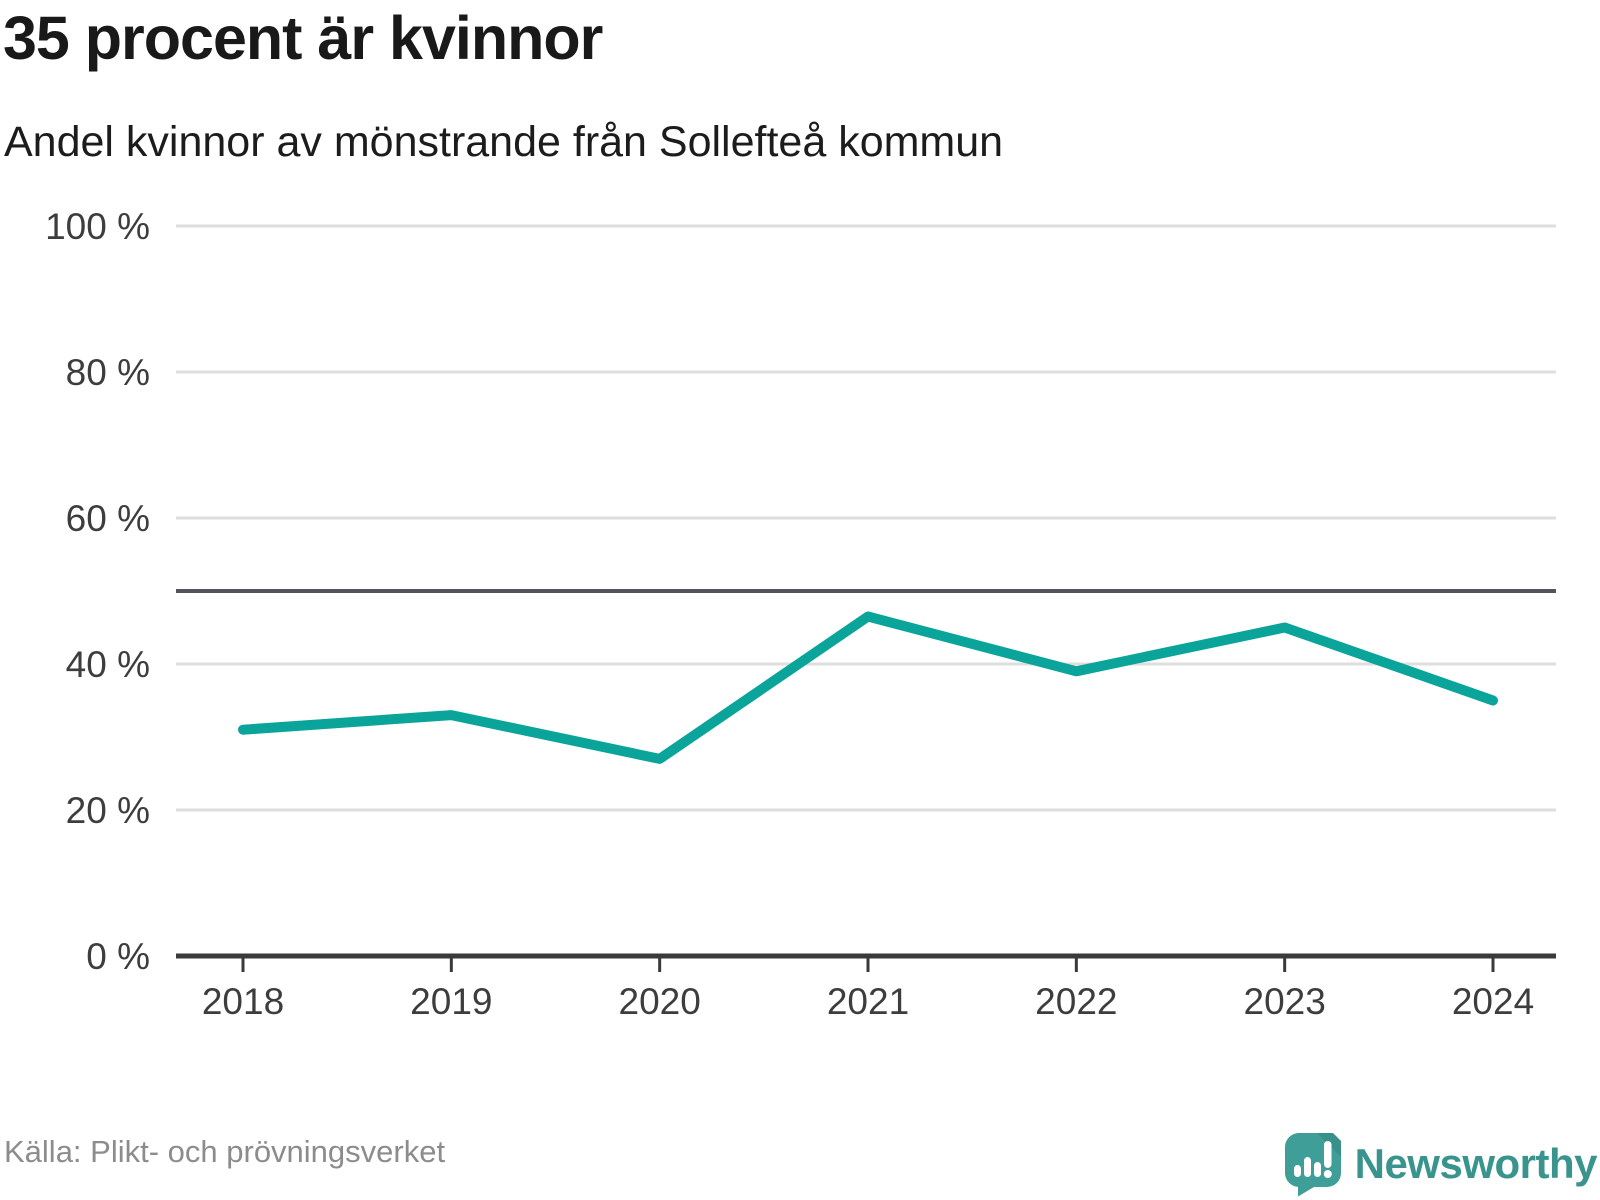  I want to click on y-axis-label-60: 60 %, so click(108, 518).